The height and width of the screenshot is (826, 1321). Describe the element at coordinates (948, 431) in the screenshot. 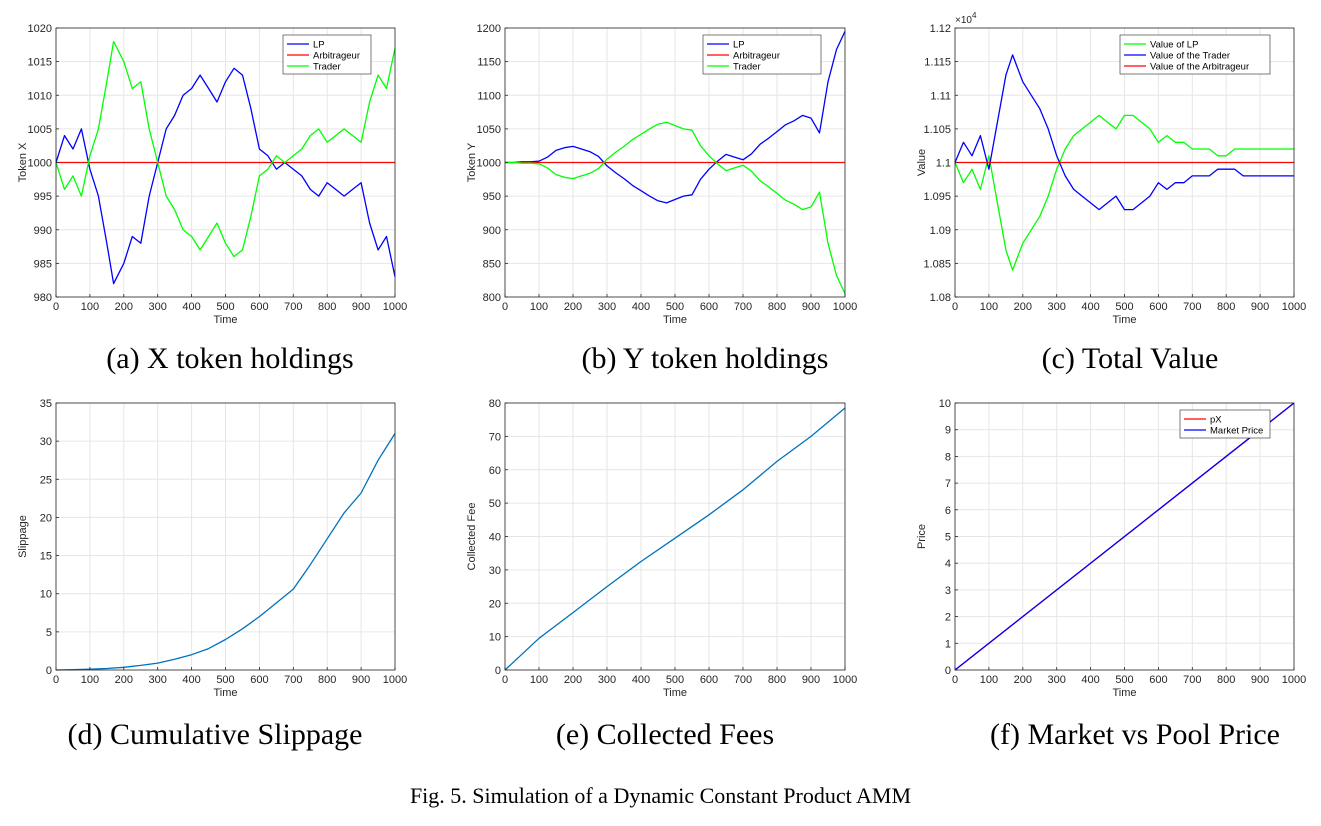

I see `y-tick-label: 9` at that location.